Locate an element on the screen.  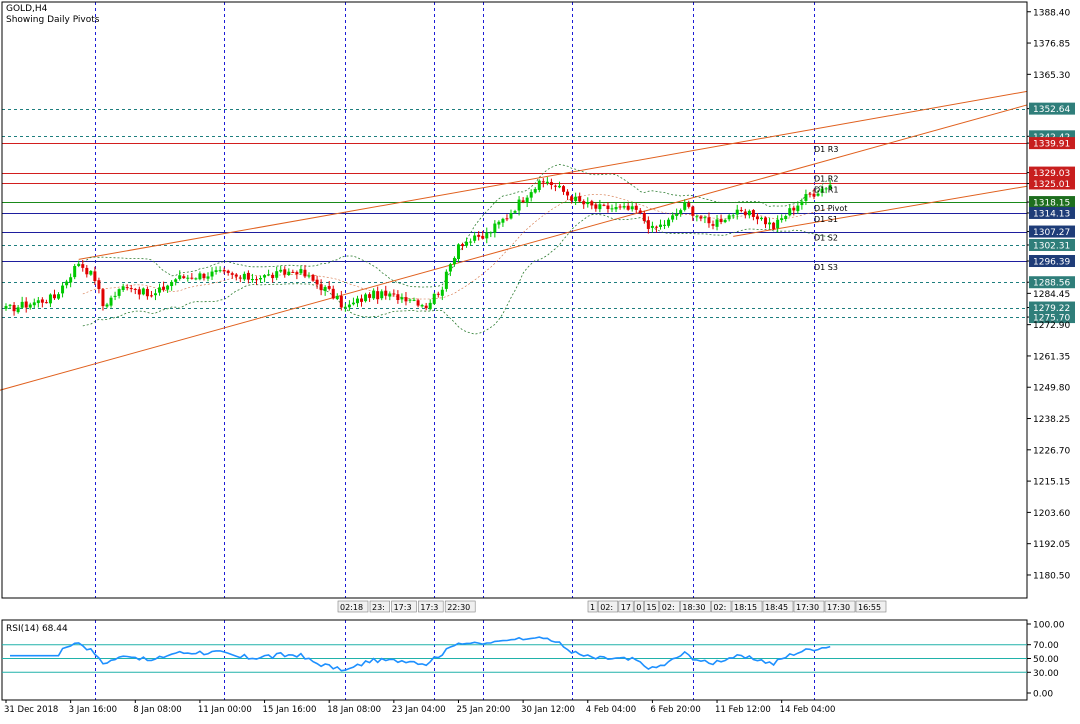
price-tick-label-1: 1376.85 is located at coordinates (1051, 45).